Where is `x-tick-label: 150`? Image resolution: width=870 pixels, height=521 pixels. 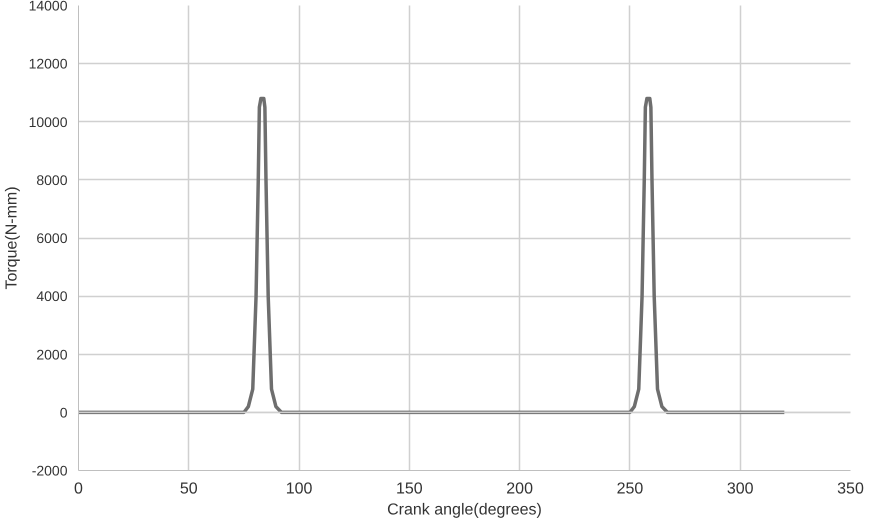
x-tick-label: 150 is located at coordinates (409, 489).